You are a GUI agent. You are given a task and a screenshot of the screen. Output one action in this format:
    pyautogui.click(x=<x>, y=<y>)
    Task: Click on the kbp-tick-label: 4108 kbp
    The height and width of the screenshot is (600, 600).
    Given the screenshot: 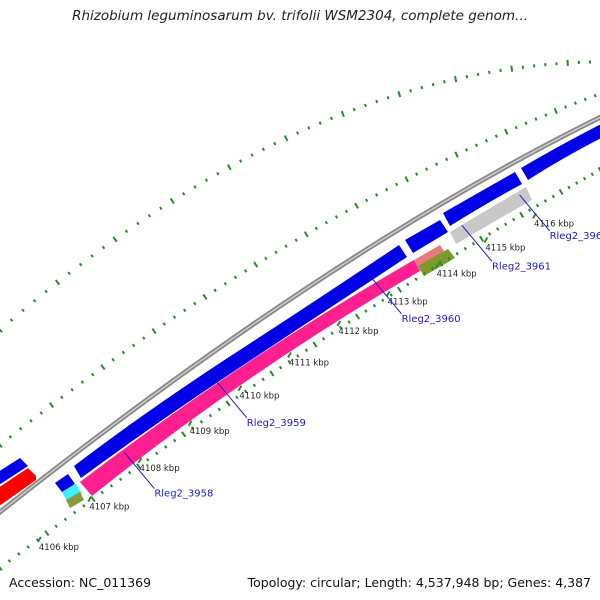 What is the action you would take?
    pyautogui.click(x=160, y=469)
    